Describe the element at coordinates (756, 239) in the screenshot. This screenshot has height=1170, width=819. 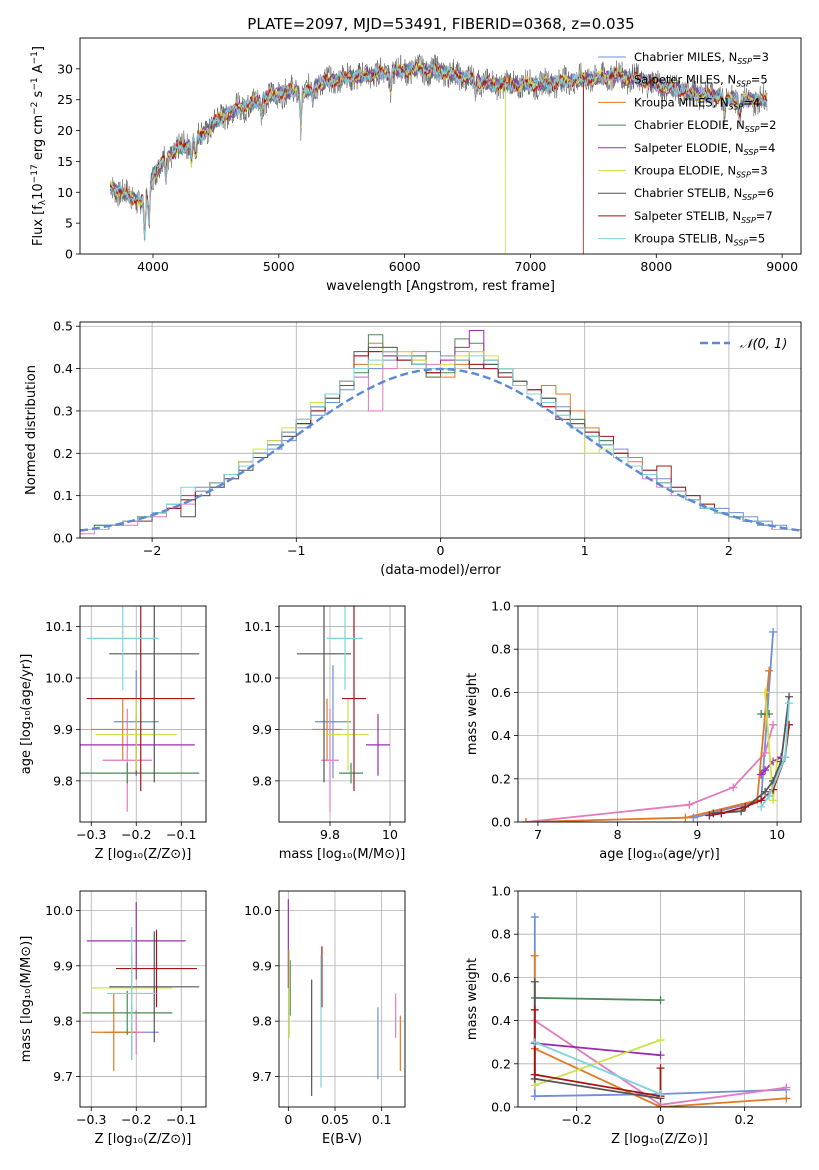
I see `legend-label-tail: =5` at that location.